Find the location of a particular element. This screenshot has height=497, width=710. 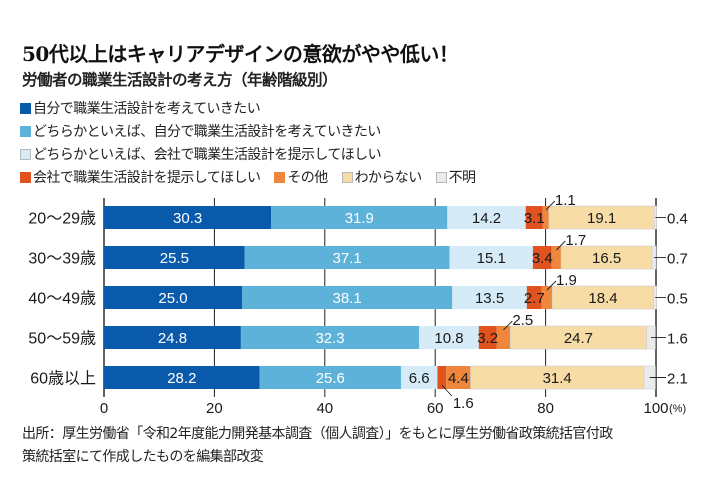

data-label: 31.9 is located at coordinates (359, 218).